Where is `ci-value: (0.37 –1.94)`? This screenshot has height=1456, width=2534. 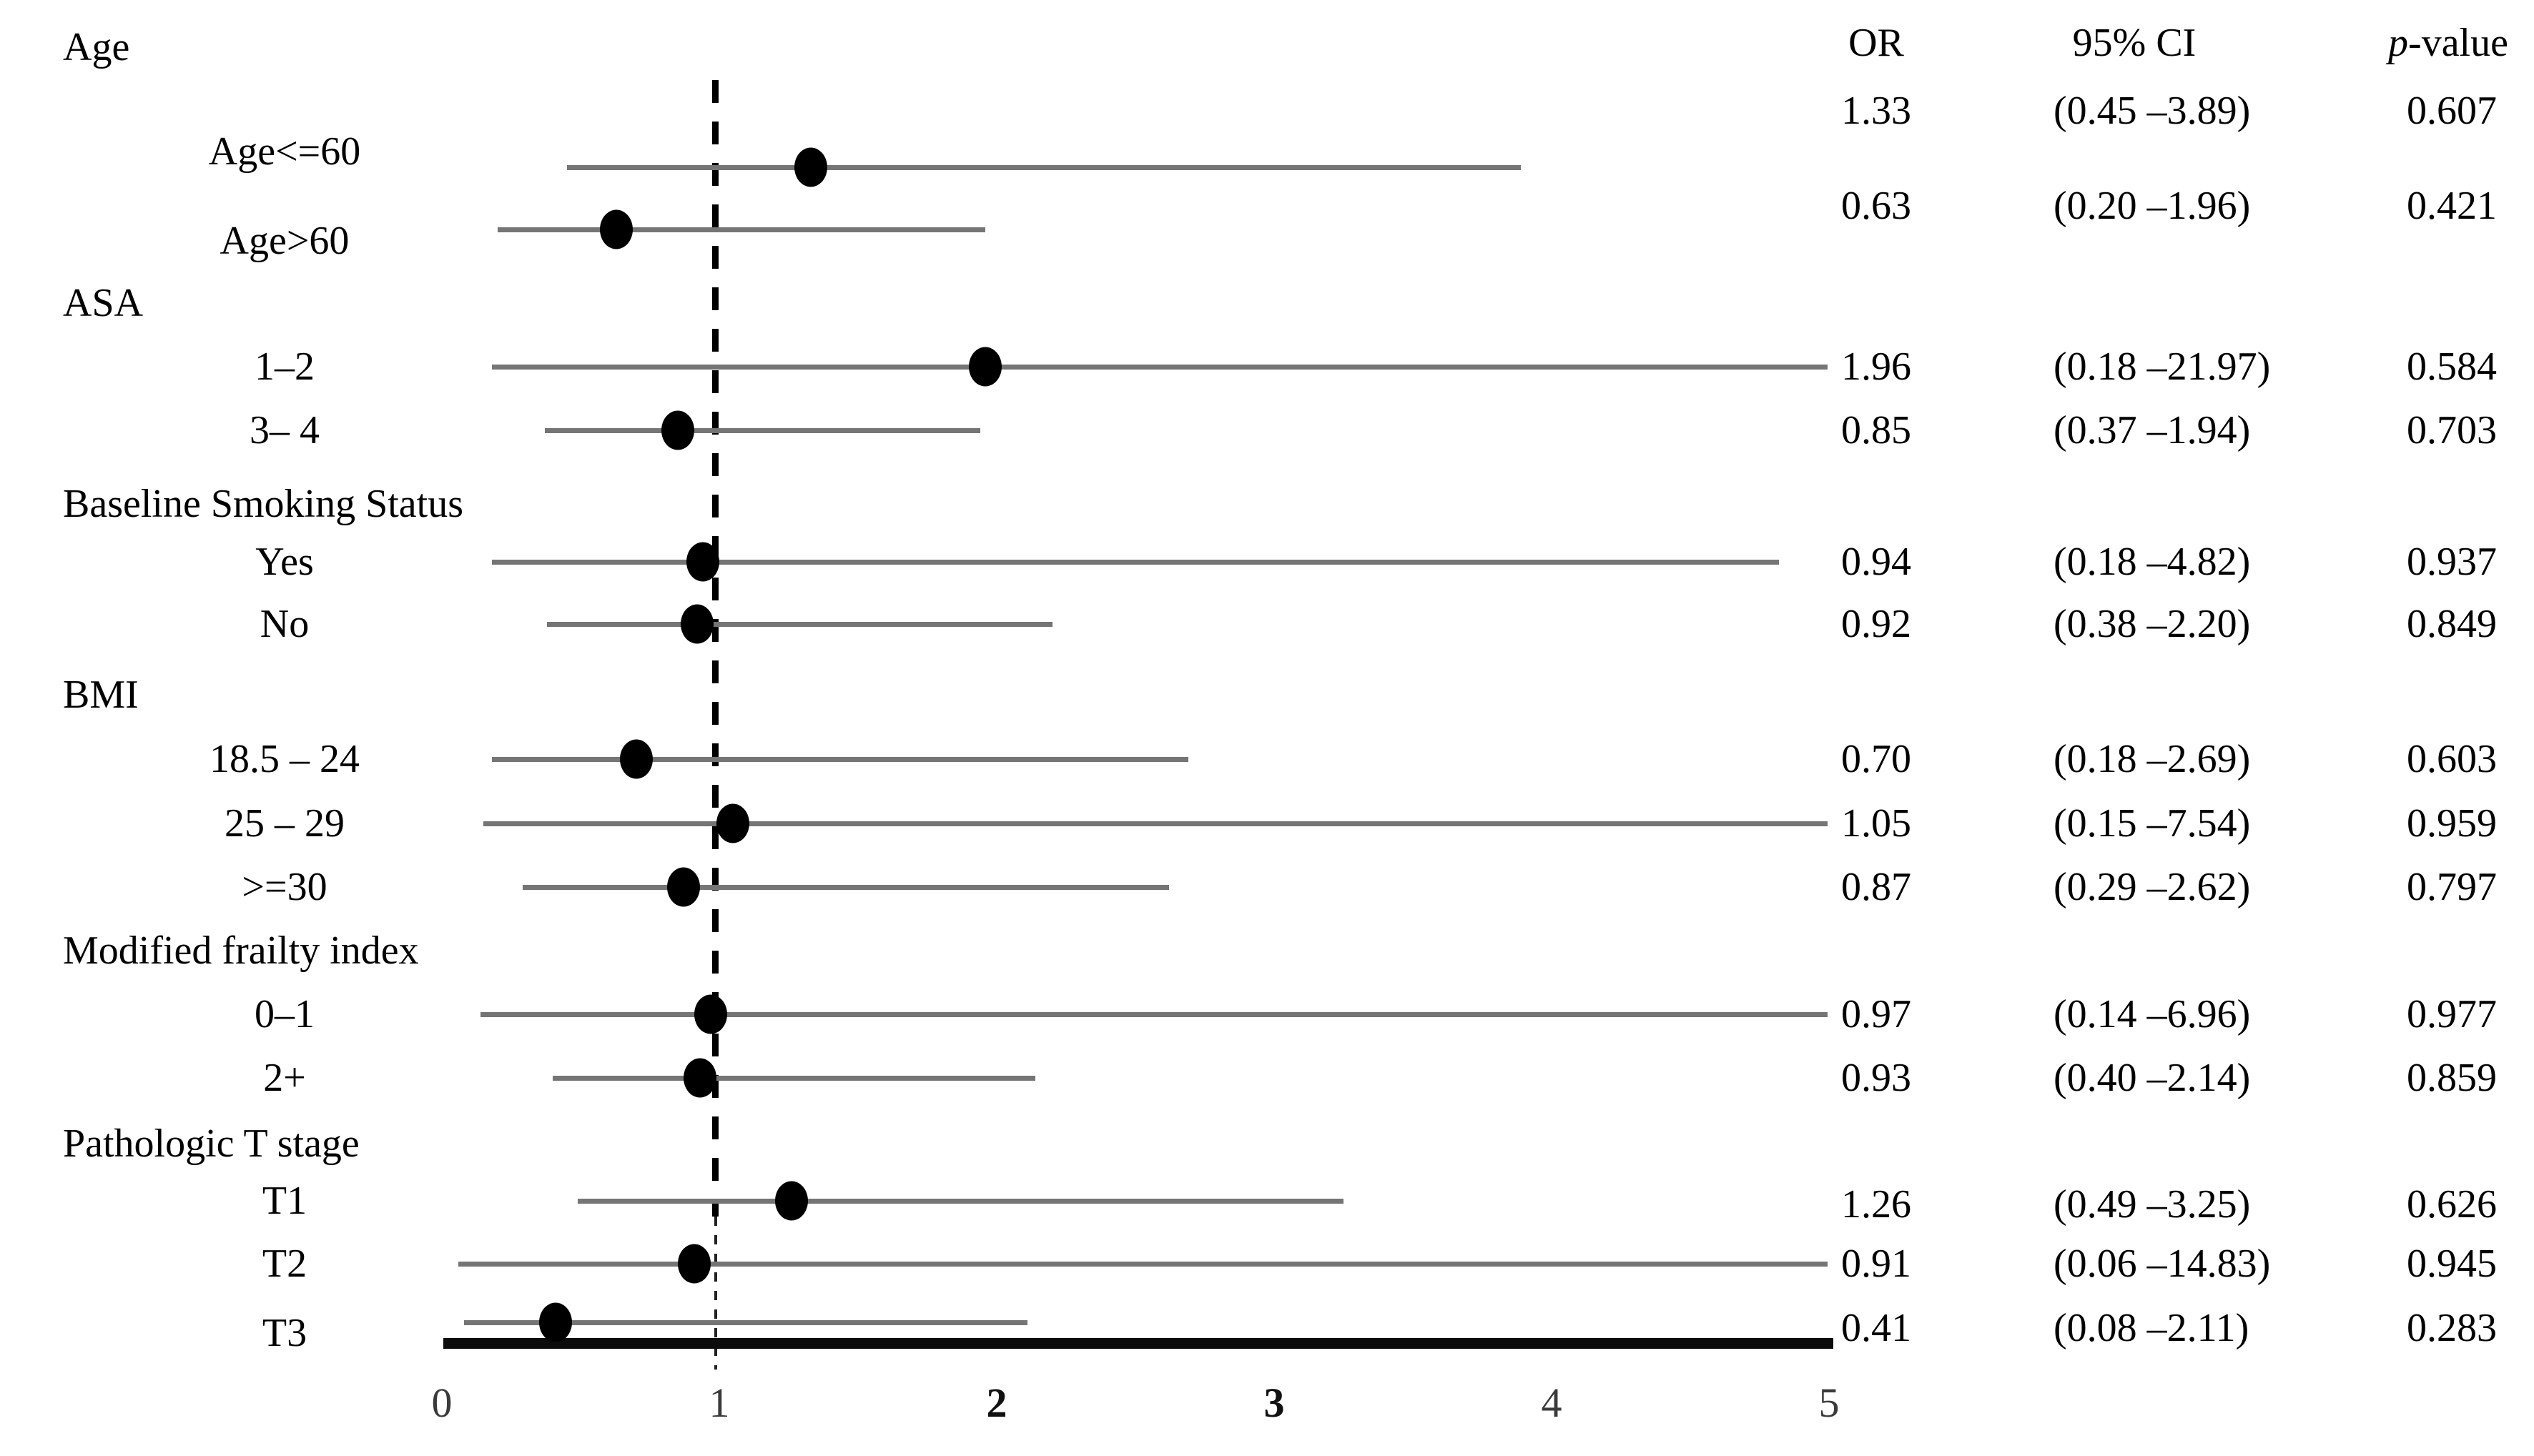
ci-value: (0.37 –1.94) is located at coordinates (2152, 430).